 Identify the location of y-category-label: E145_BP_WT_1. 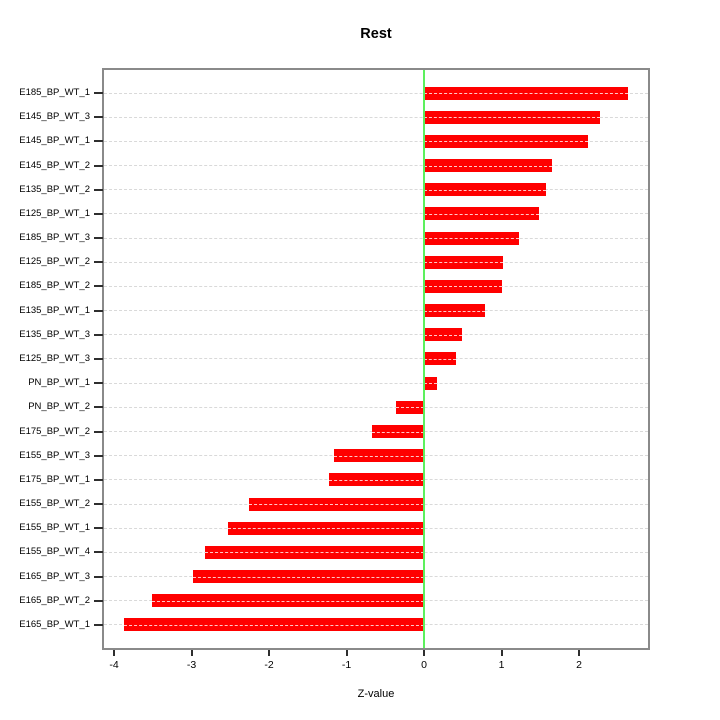
(54, 141).